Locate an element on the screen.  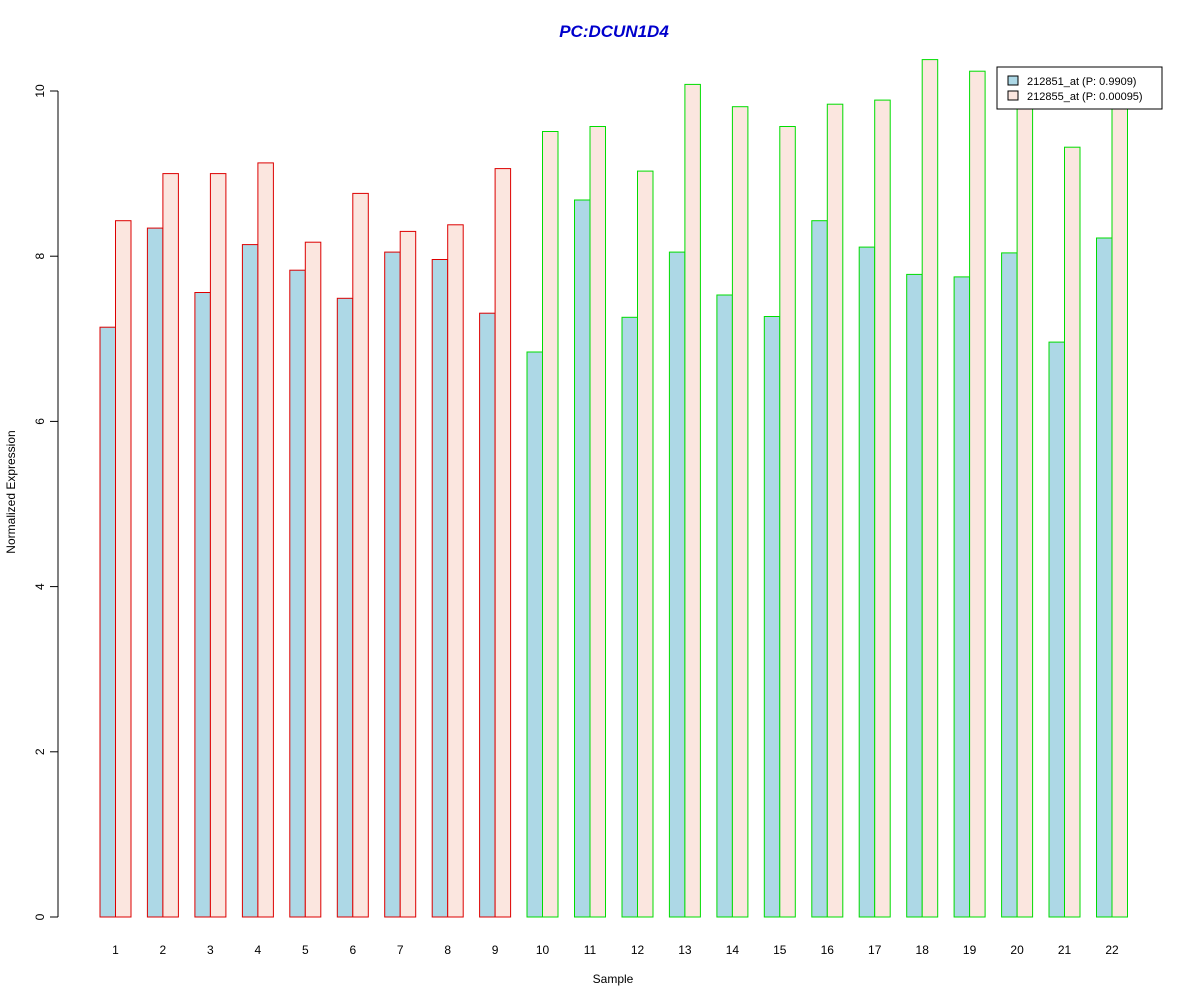
x-tick-label: 2 is located at coordinates (163, 950).